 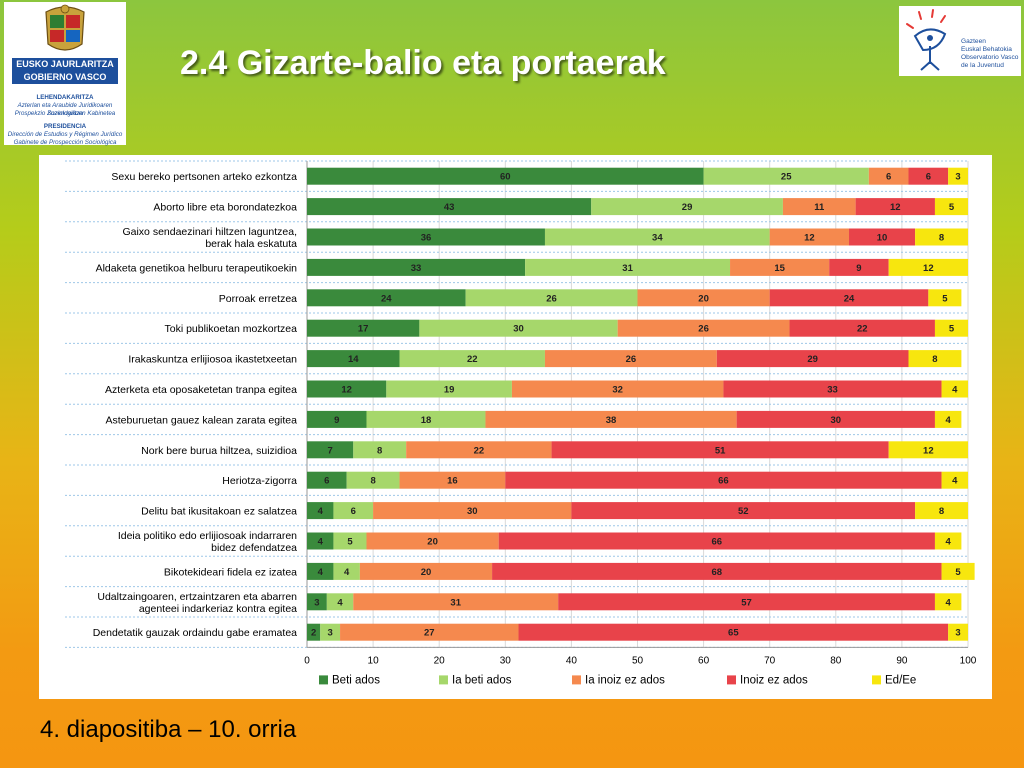 What do you see at coordinates (774, 680) in the screenshot?
I see `legend-label: Inoiz ez ados` at bounding box center [774, 680].